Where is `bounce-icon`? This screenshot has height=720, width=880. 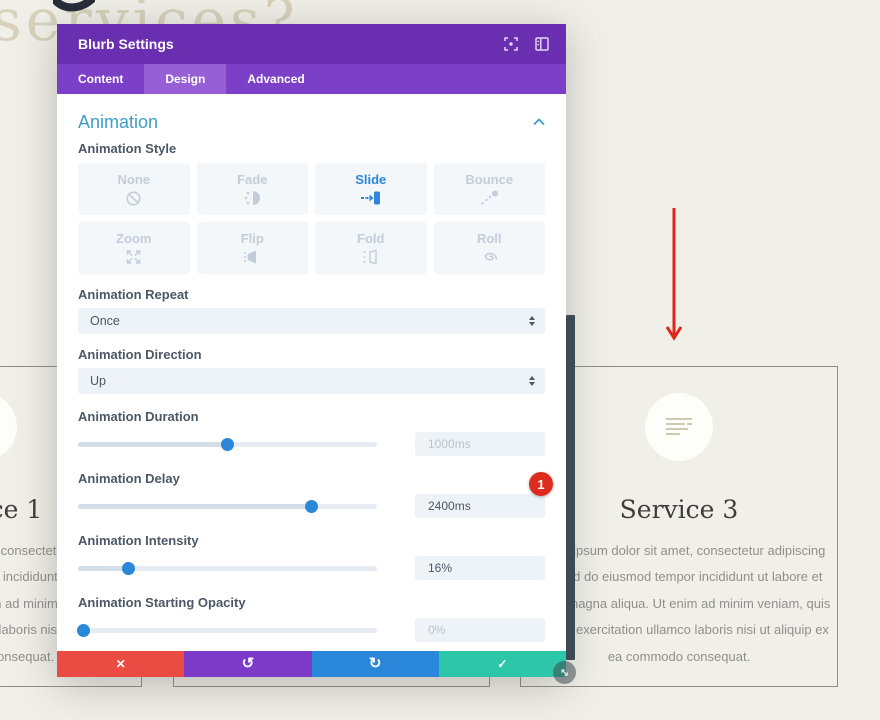
bounce-icon is located at coordinates (489, 198).